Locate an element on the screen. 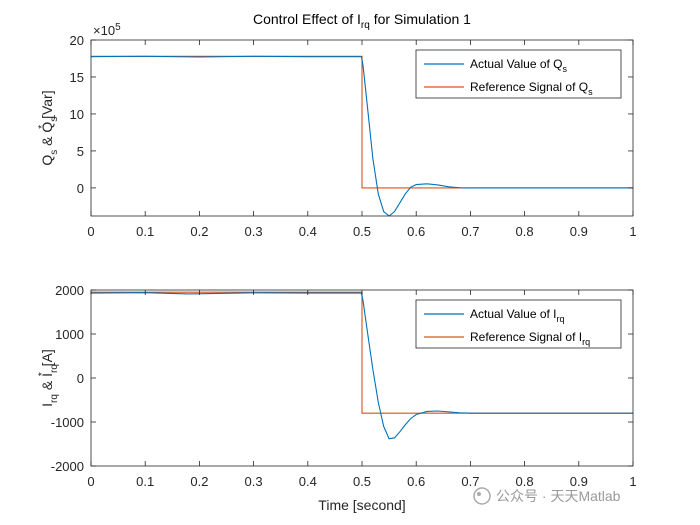 Image resolution: width=700 pixels, height=525 pixels. watermark: 公众号 · 天天Matlab is located at coordinates (547, 496).